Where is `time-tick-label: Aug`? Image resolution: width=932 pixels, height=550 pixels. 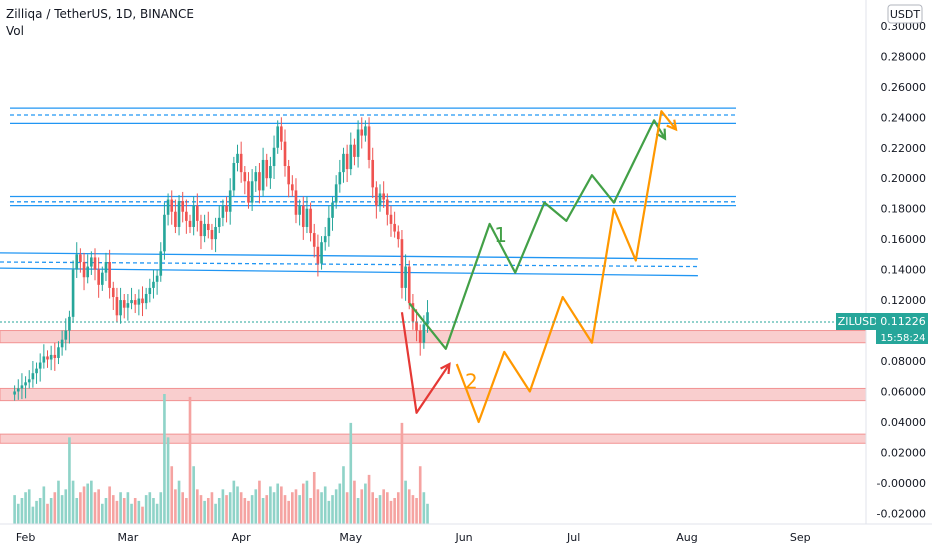 time-tick-label: Aug is located at coordinates (686, 537).